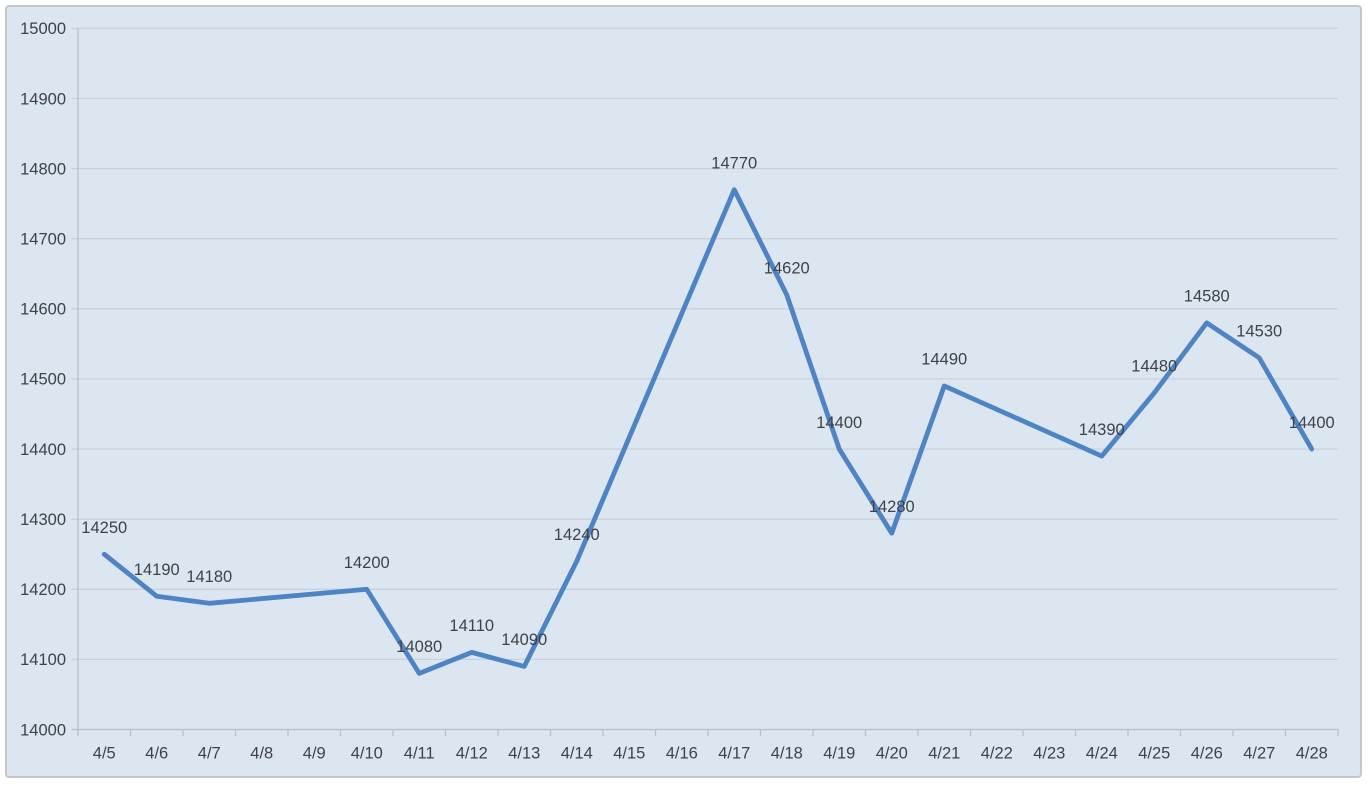 Image resolution: width=1368 pixels, height=787 pixels. I want to click on svg-text: 4/19, so click(839, 753).